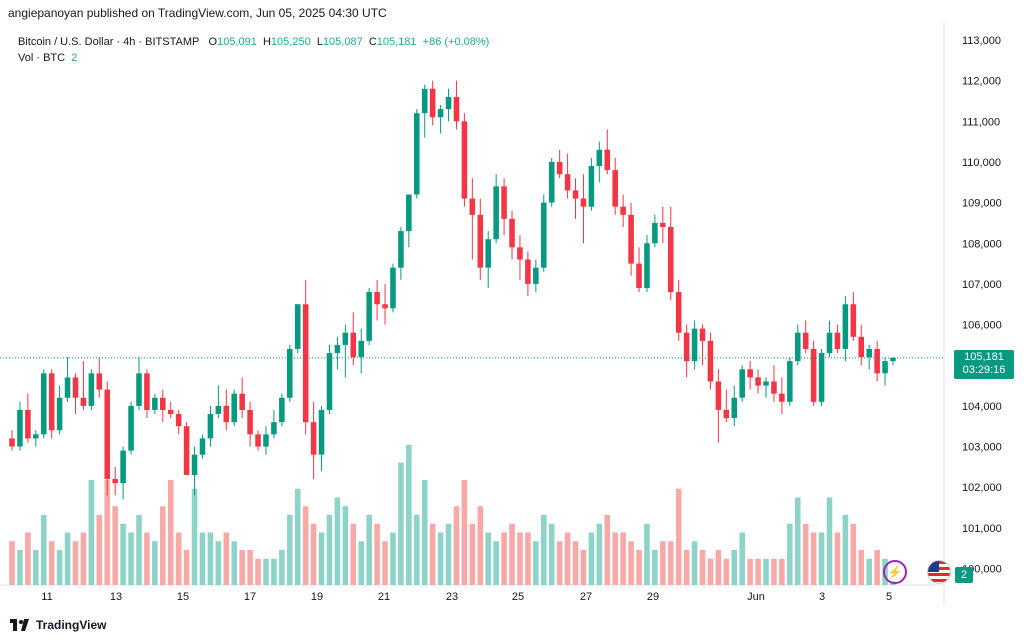 This screenshot has height=642, width=1024. Describe the element at coordinates (982, 326) in the screenshot. I see `y-tick-label: 106,000` at that location.